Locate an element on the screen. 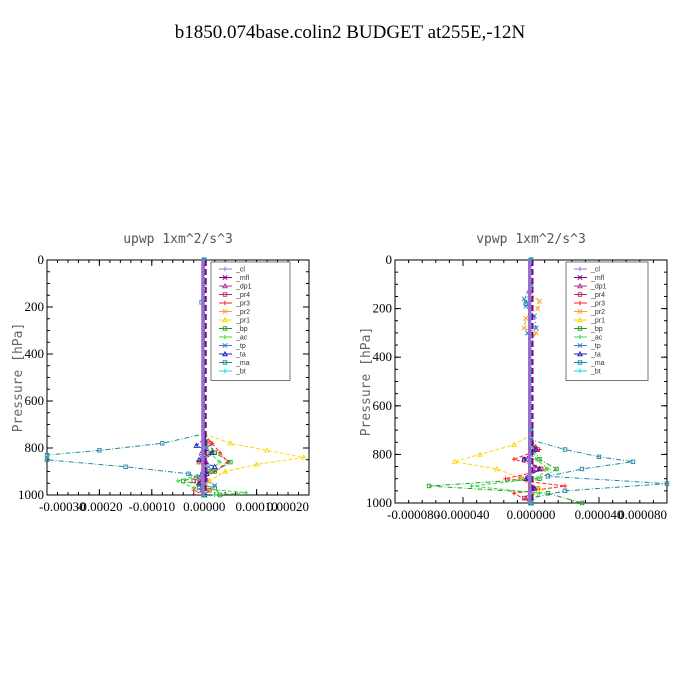 Image resolution: width=700 pixels, height=700 pixels. y-tick-label: 1000 is located at coordinates (379, 502).